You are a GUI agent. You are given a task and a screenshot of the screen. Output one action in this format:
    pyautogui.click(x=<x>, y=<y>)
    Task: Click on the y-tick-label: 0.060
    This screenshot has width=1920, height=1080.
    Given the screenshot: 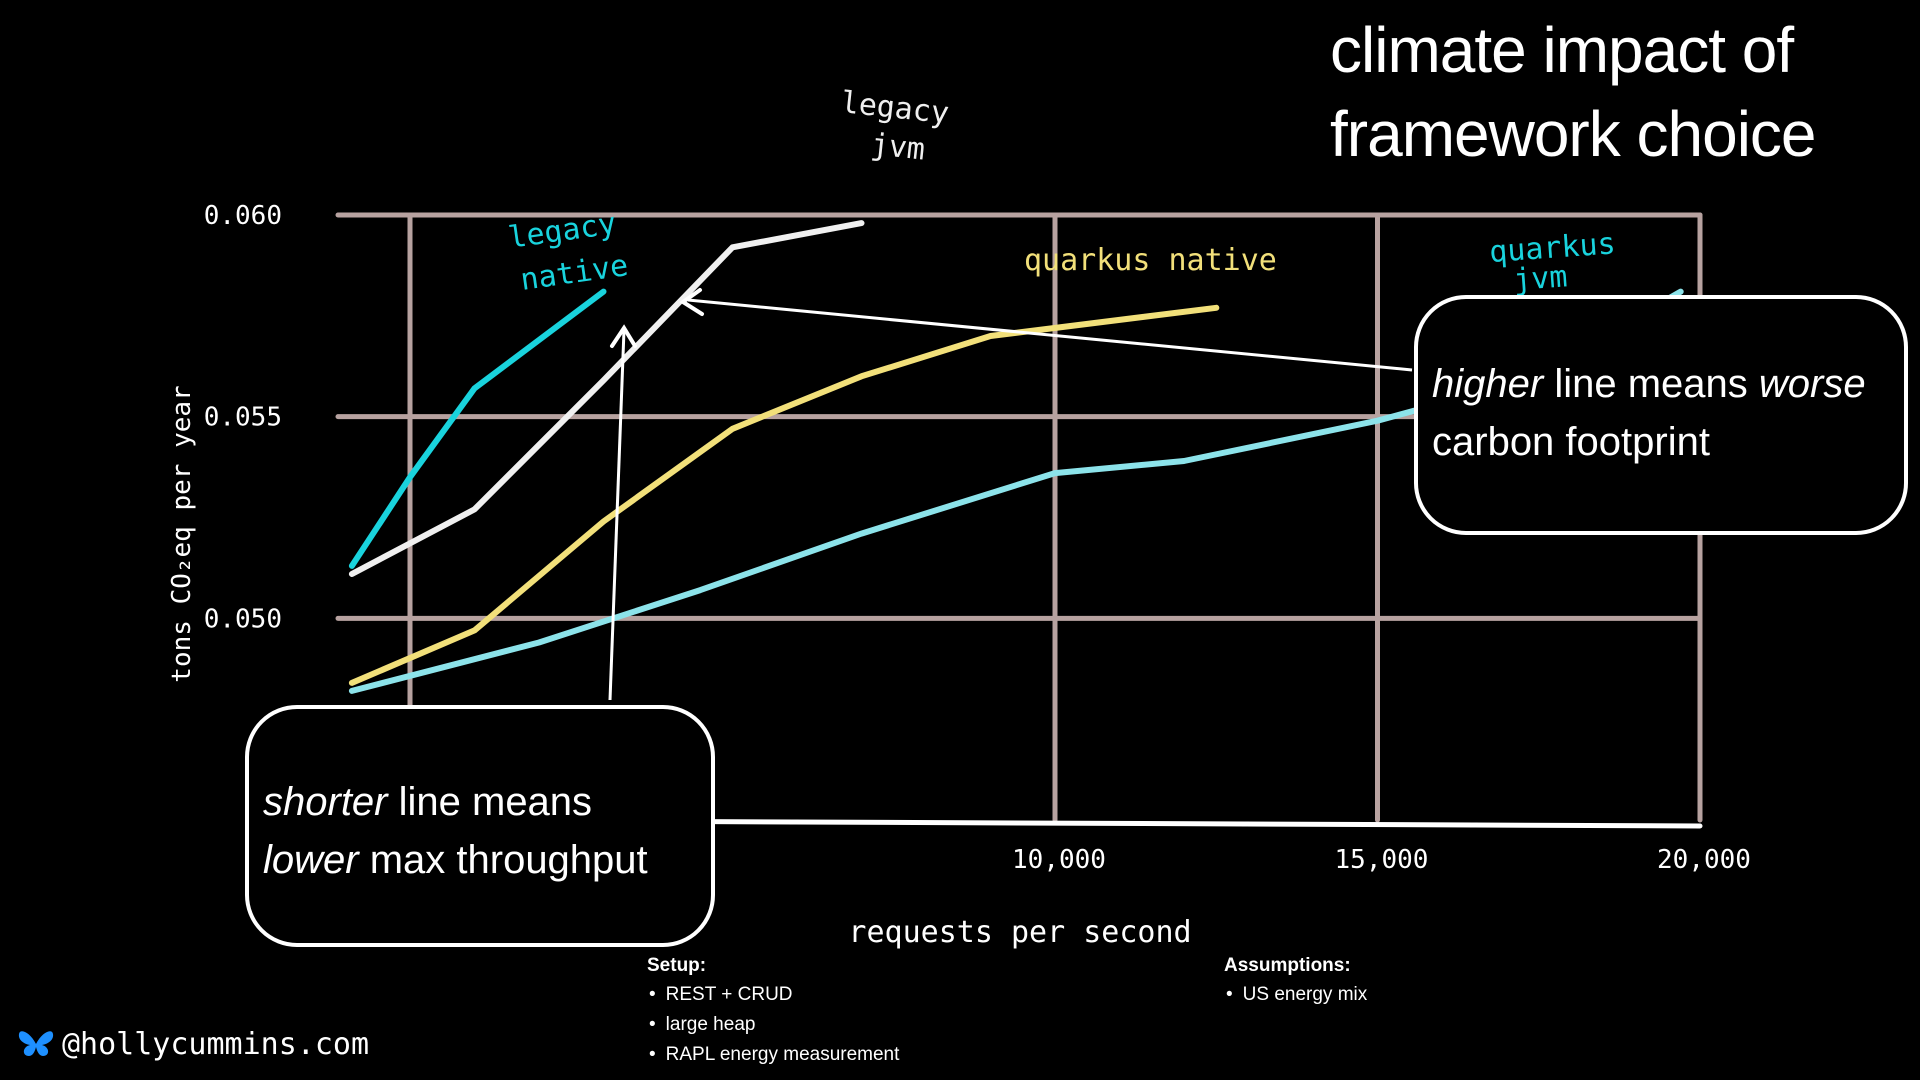 What is the action you would take?
    pyautogui.click(x=243, y=216)
    